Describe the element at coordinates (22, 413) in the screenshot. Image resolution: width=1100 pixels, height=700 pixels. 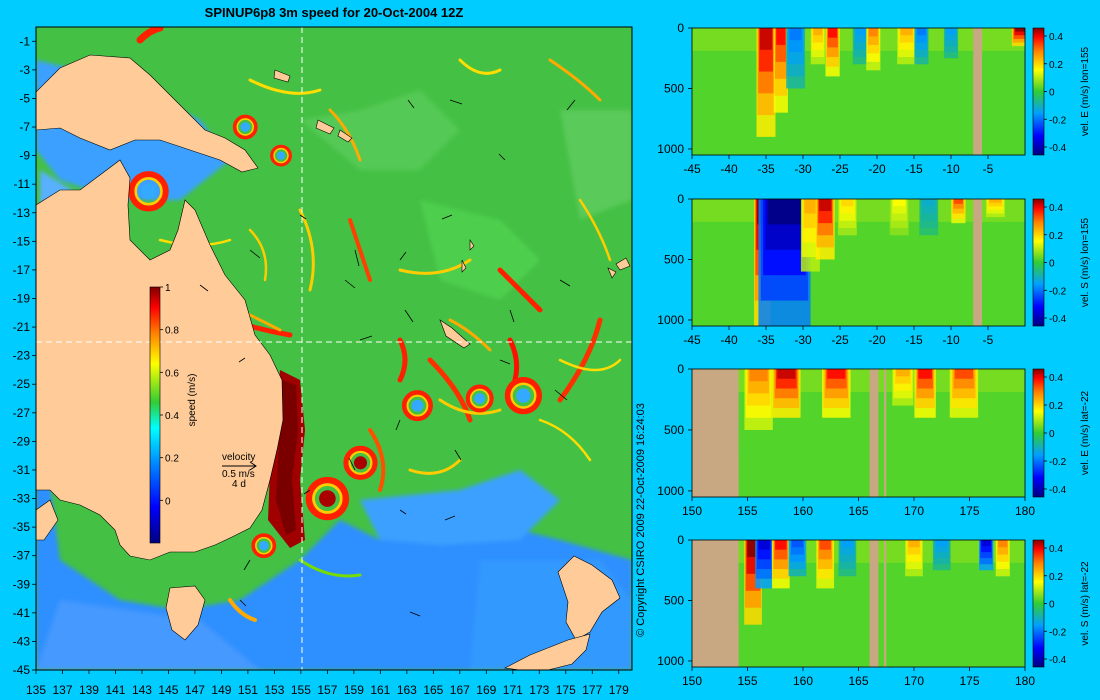
I see `map-y-tick-label: -27` at that location.